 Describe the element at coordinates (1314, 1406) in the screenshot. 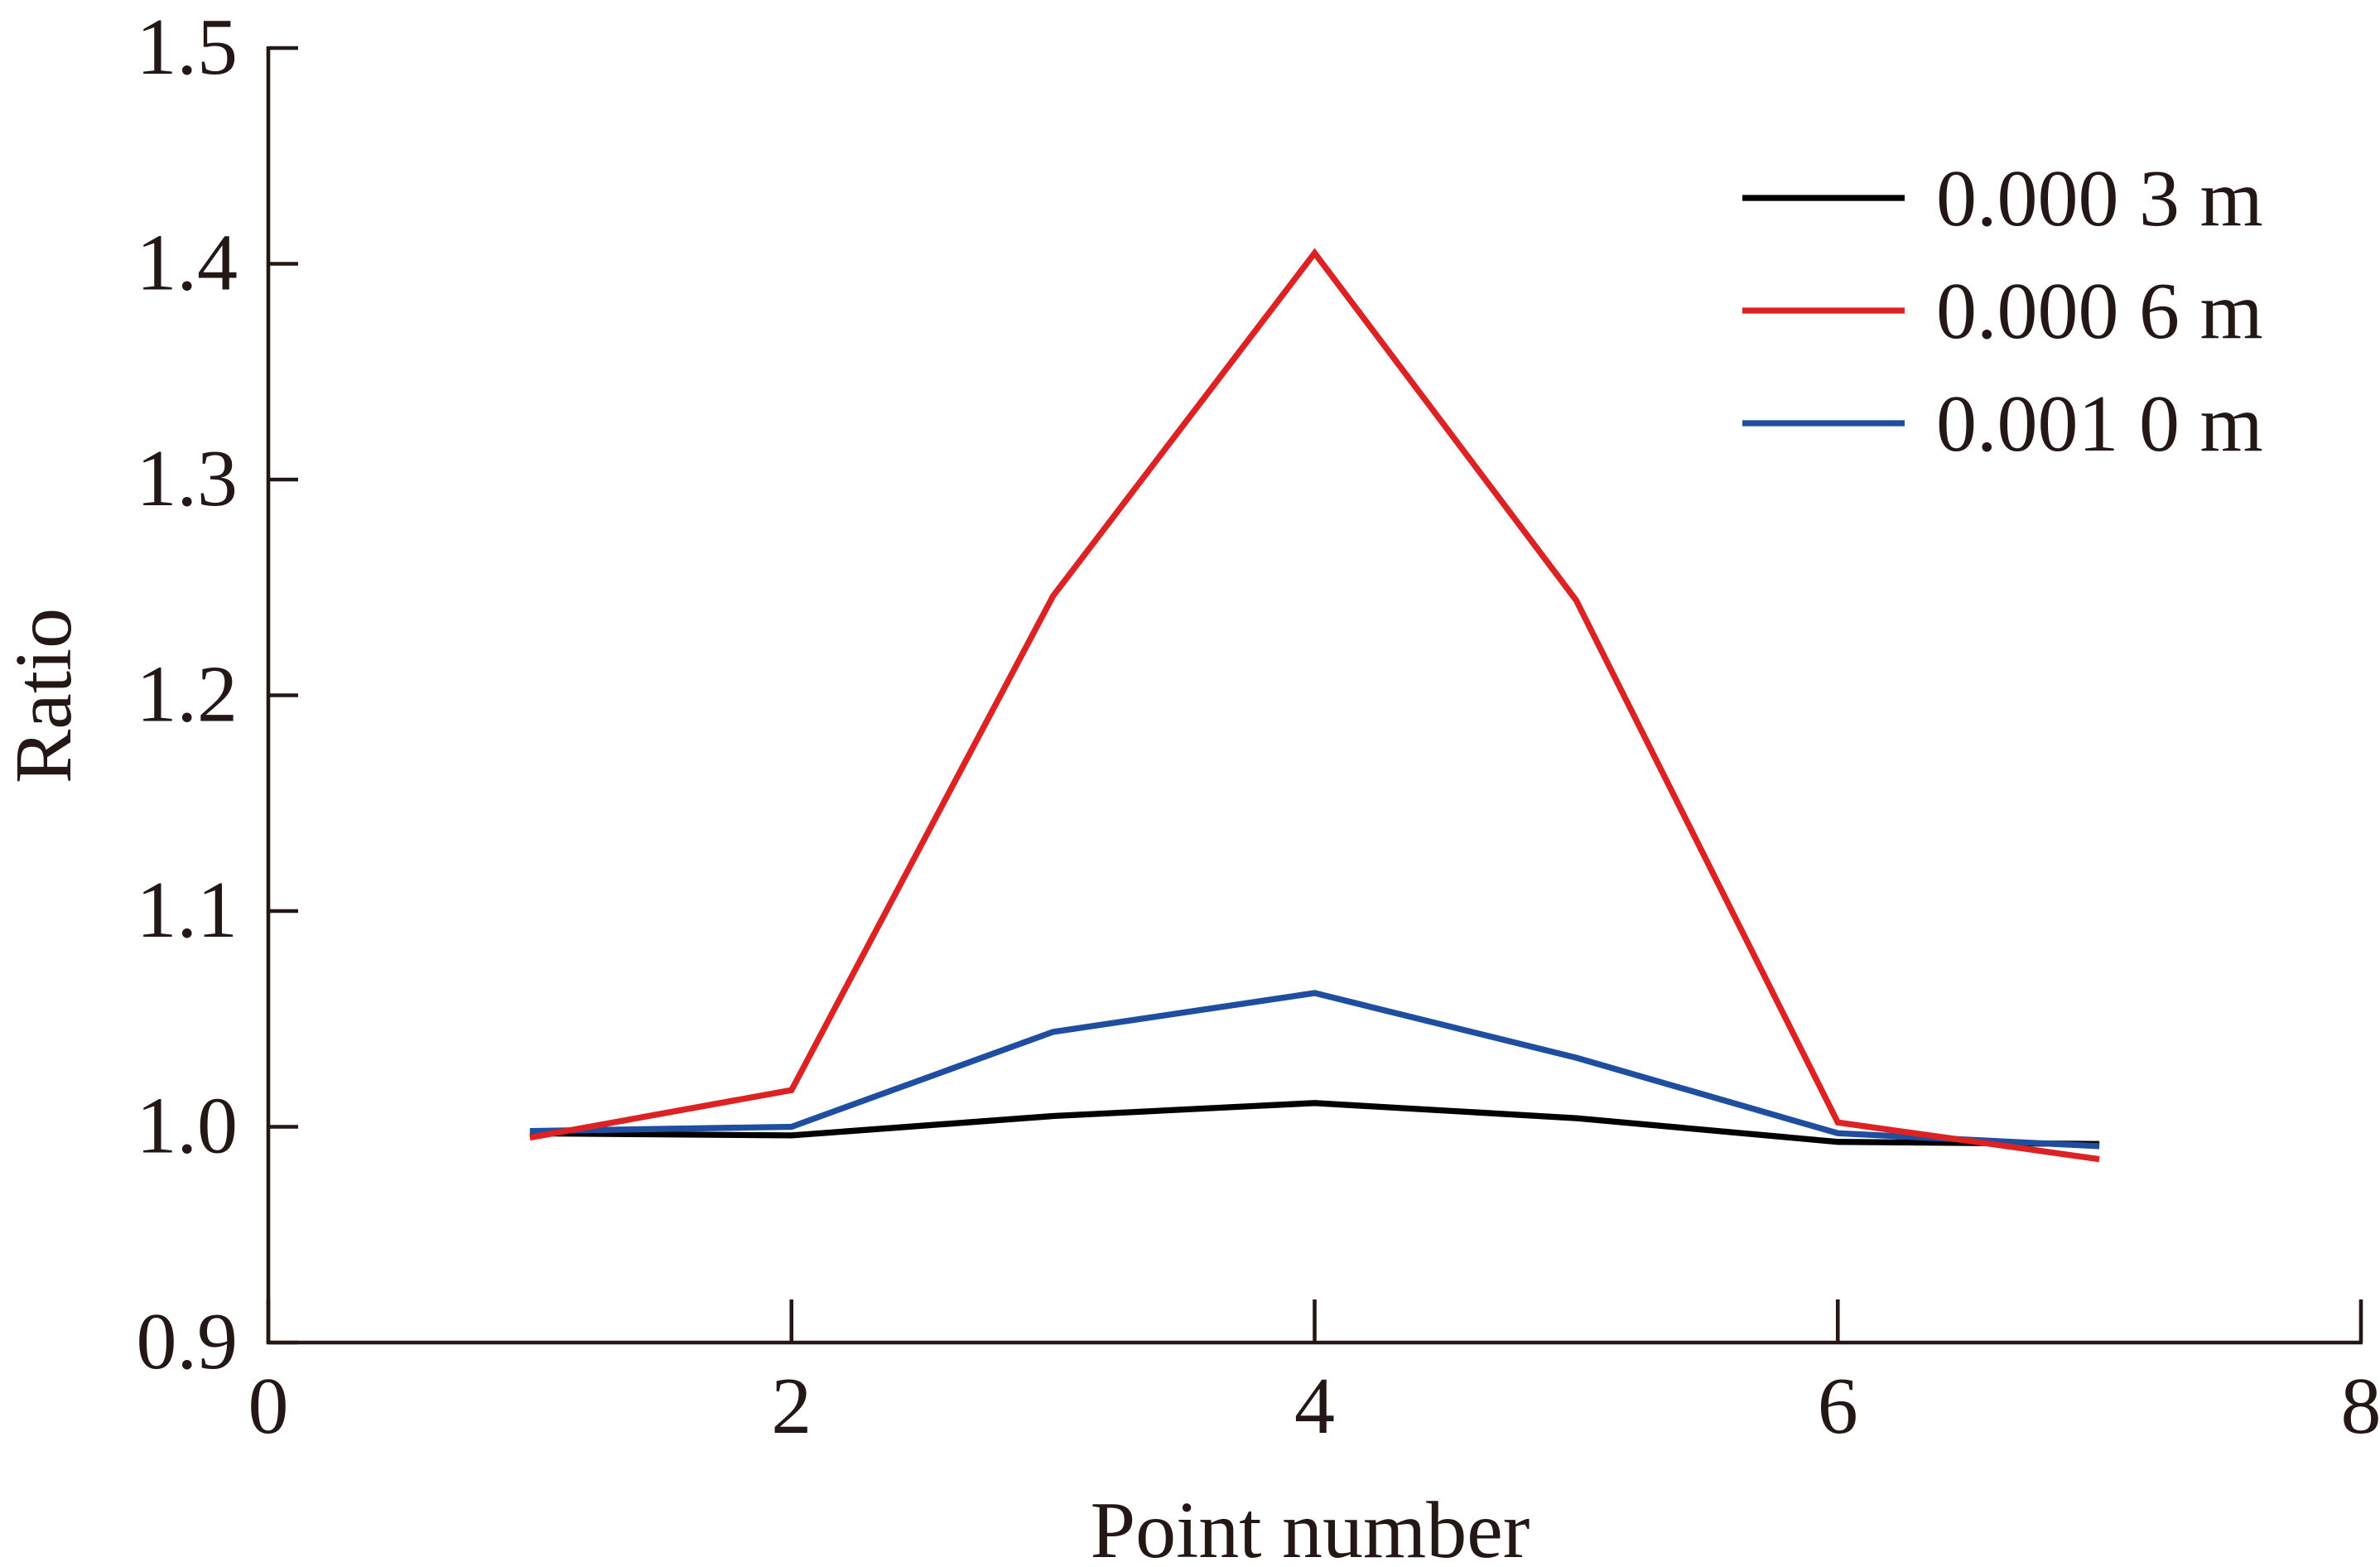

I see `x-tick-label: 4` at that location.